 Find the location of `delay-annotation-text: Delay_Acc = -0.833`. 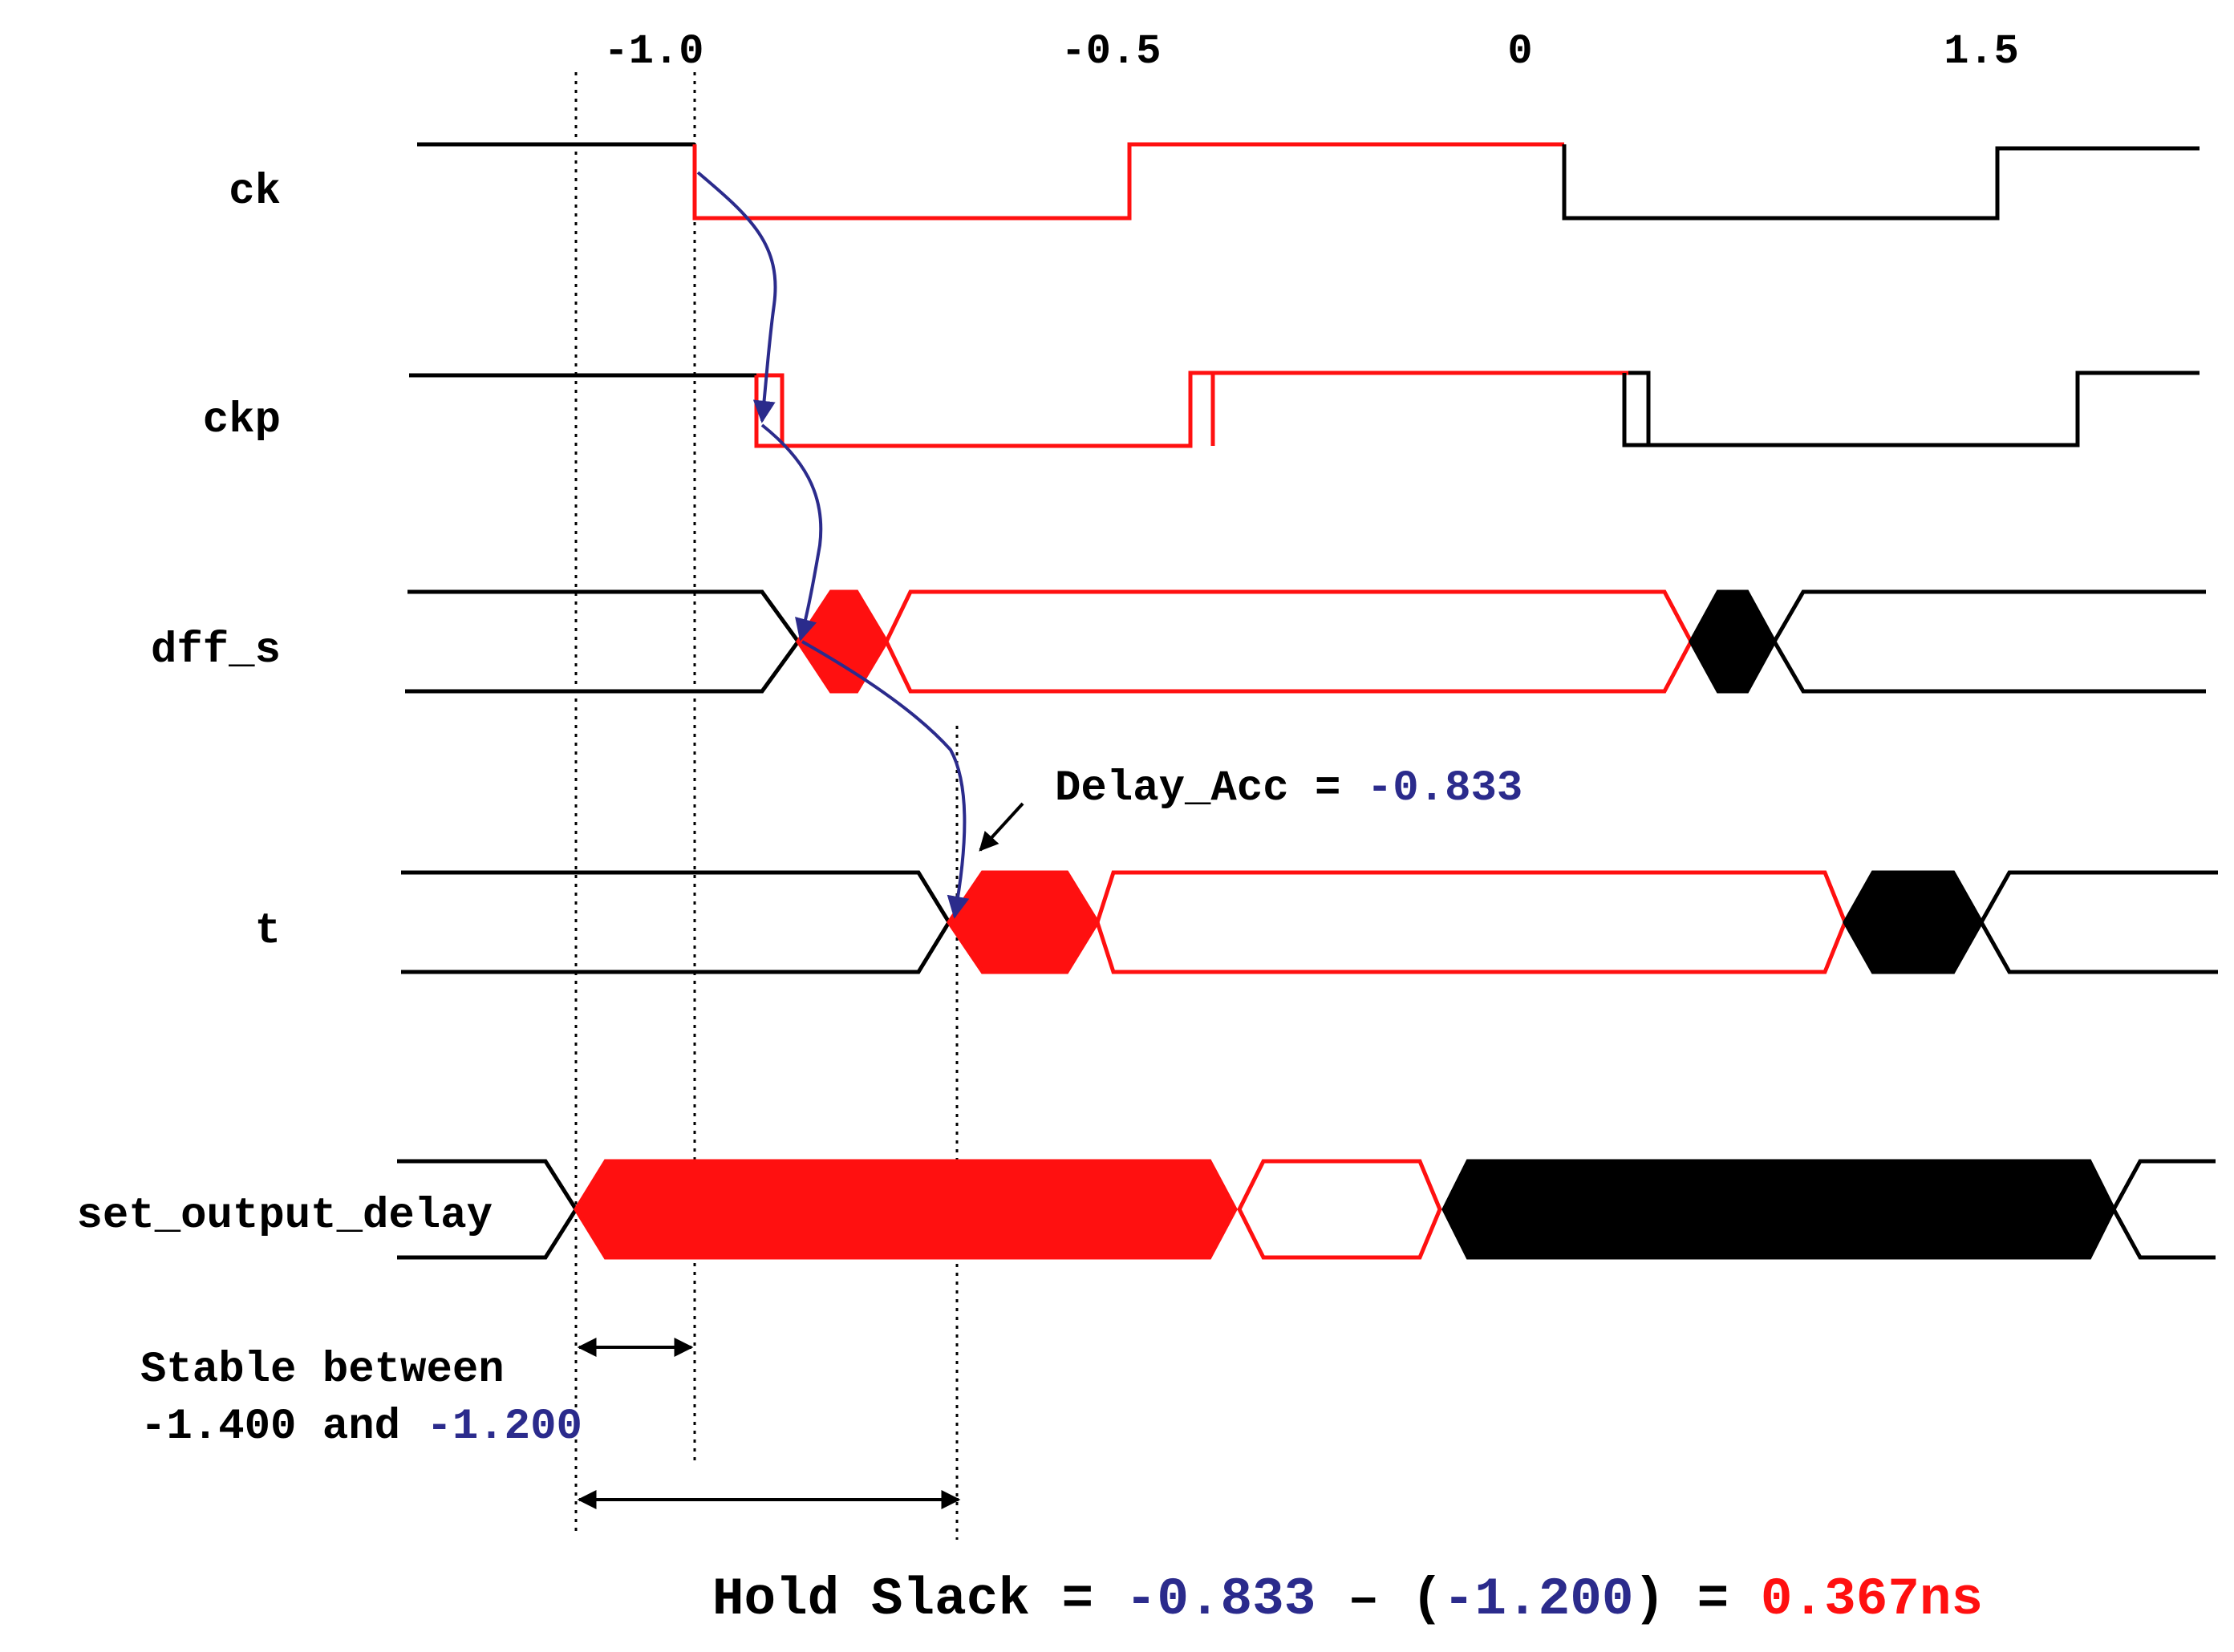

delay-annotation-text: Delay_Acc = -0.833 is located at coordinates (1288, 788).